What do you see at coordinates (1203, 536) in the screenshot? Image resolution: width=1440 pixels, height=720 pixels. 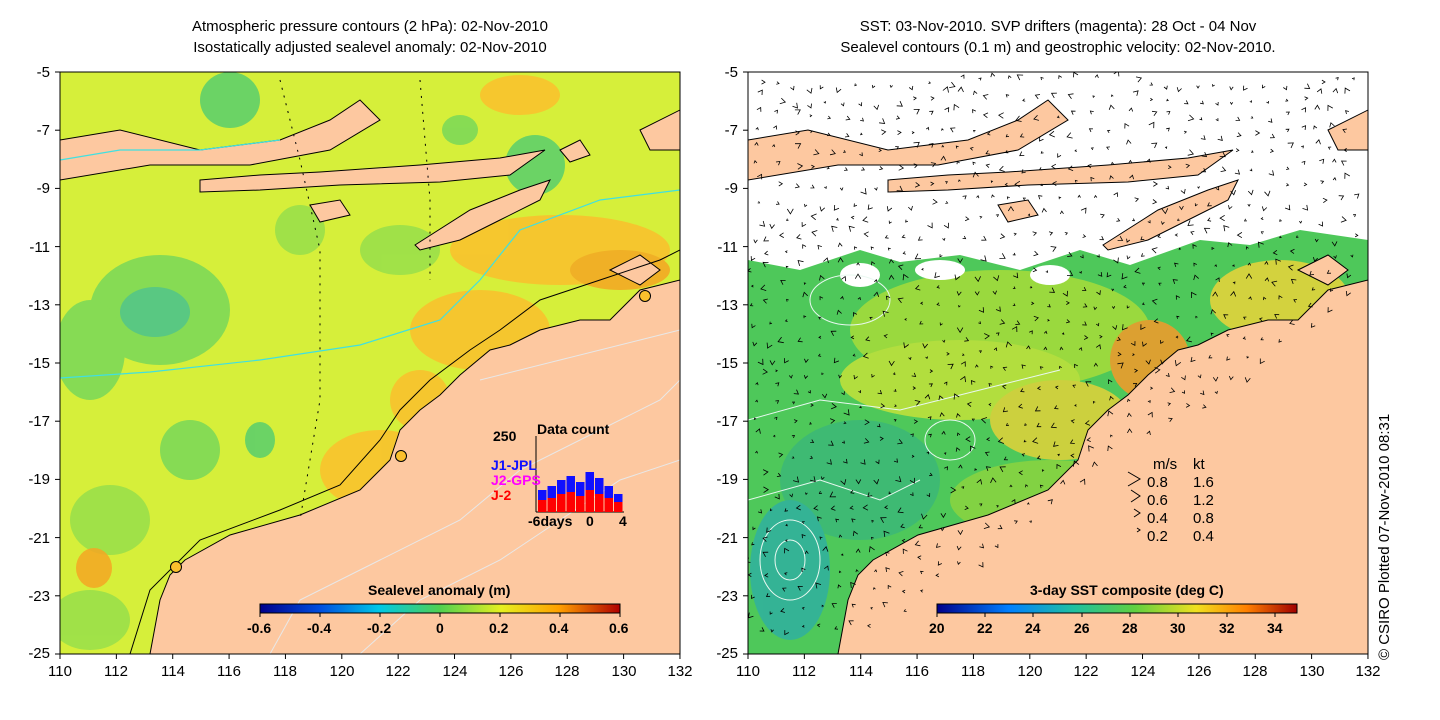 I see `velocity-key-kt: 0.4` at bounding box center [1203, 536].